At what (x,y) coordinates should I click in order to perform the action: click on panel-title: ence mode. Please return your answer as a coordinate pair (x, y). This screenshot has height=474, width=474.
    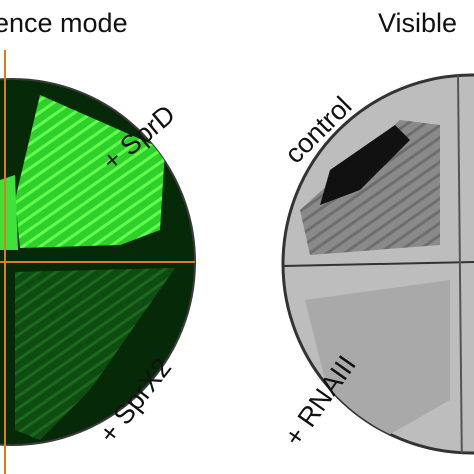
    Looking at the image, I should click on (64, 23).